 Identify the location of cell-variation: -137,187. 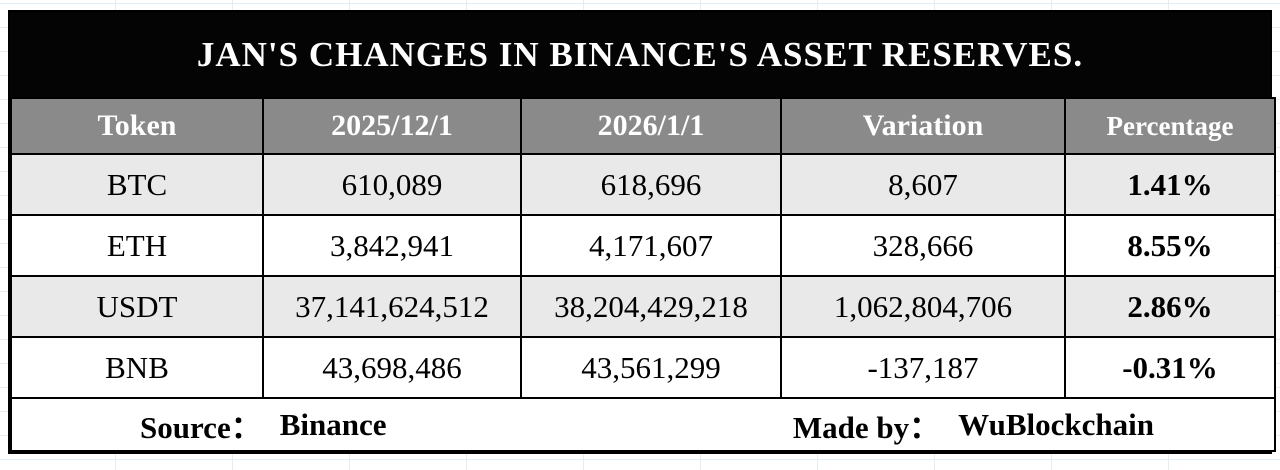
(923, 367).